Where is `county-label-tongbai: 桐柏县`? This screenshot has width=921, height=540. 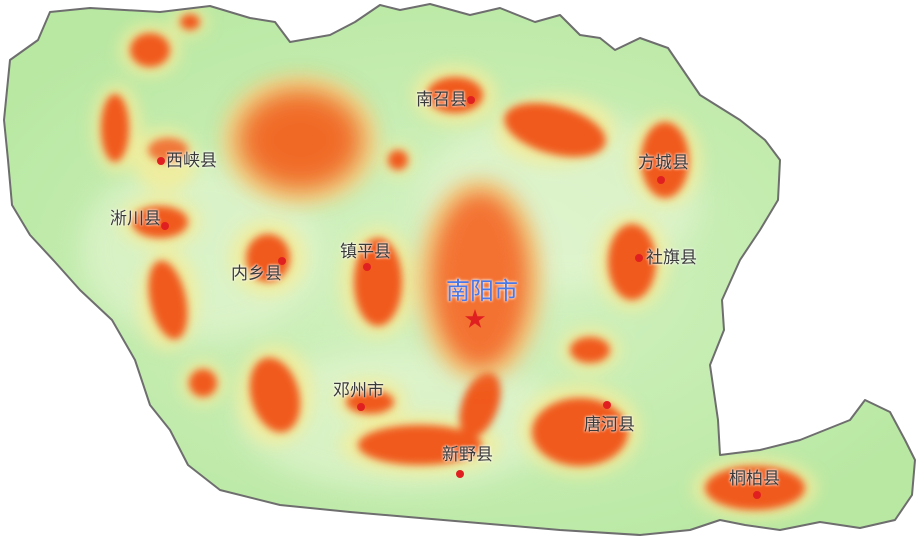 county-label-tongbai: 桐柏县 is located at coordinates (754, 479).